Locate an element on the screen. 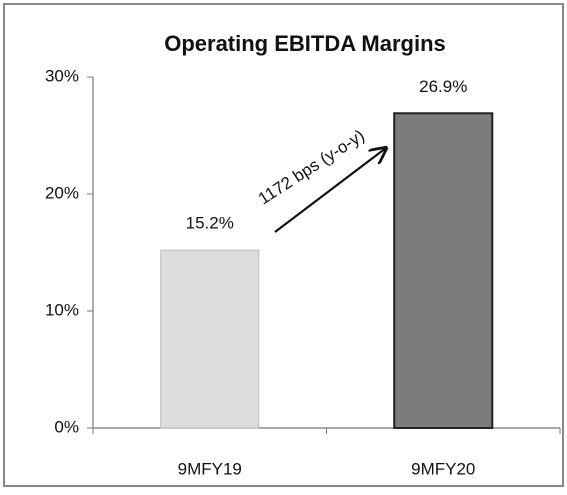 The width and height of the screenshot is (567, 495). value-label: 15.2% is located at coordinates (210, 223).